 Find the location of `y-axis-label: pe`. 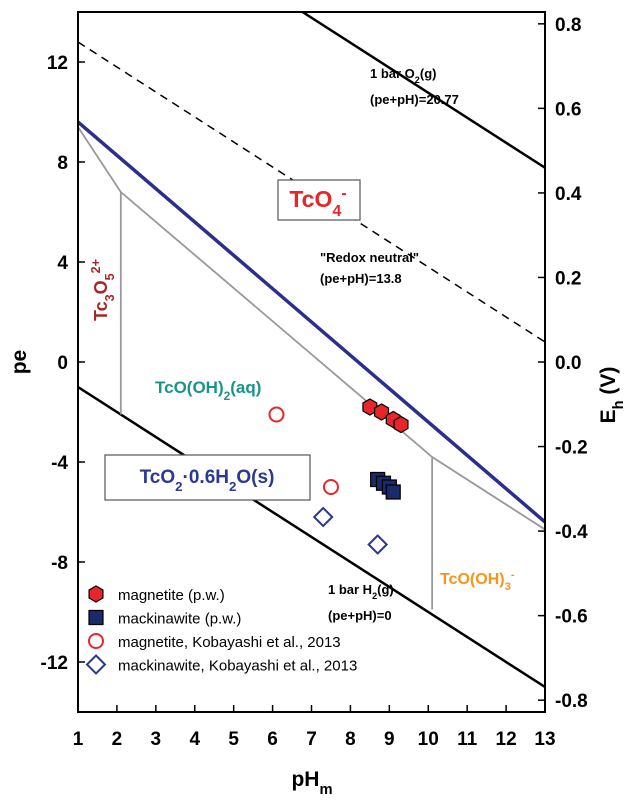

y-axis-label: pe is located at coordinates (19, 362).